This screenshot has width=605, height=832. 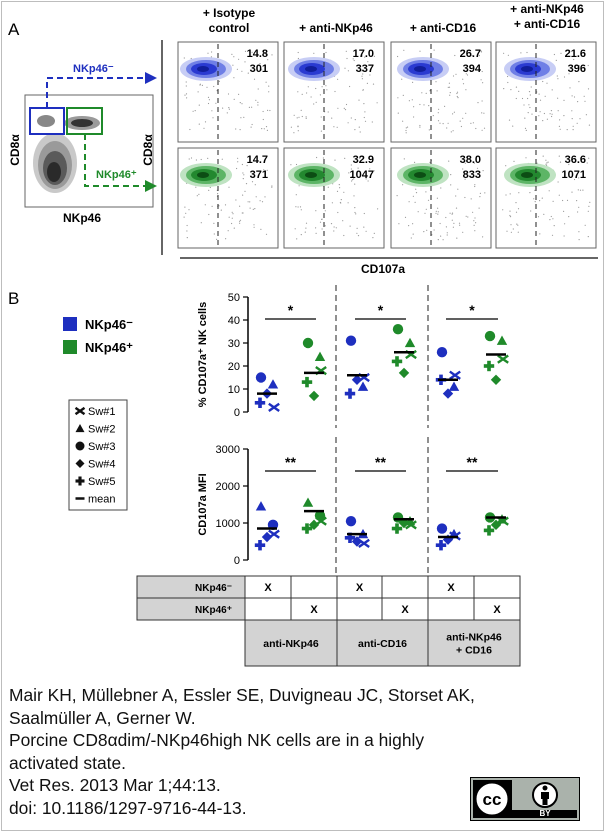 What do you see at coordinates (228, 92) in the screenshot?
I see `dot-plot-neg-1: 14.8 301` at bounding box center [228, 92].